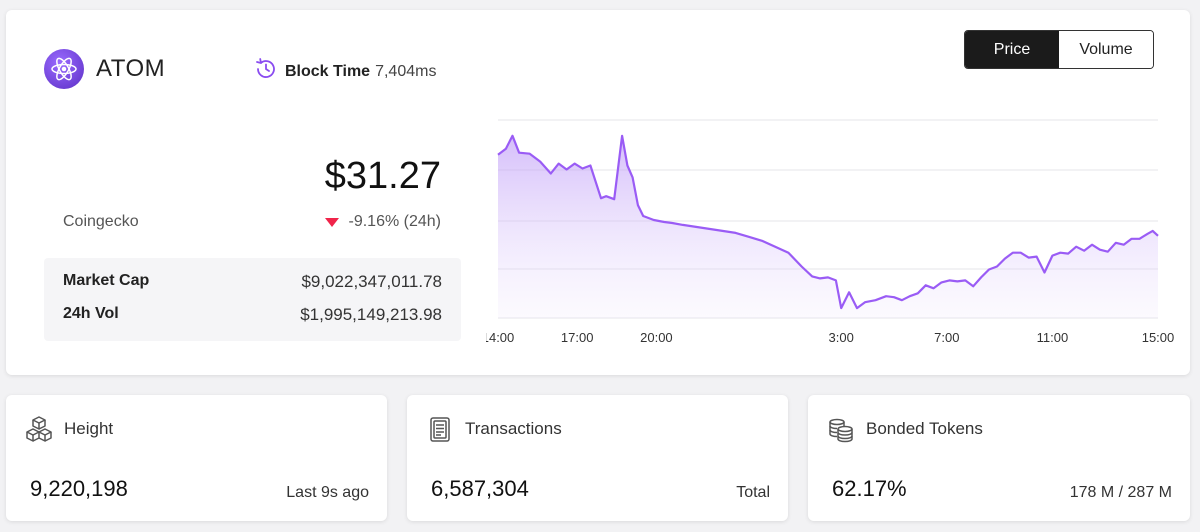 Image resolution: width=1200 pixels, height=532 pixels. Describe the element at coordinates (328, 71) in the screenshot. I see `block-time-label: Block Time` at that location.